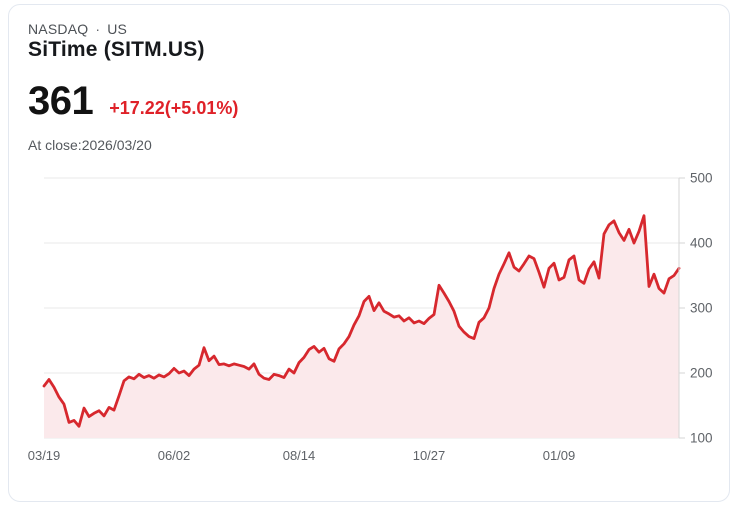 The height and width of the screenshot is (508, 736). I want to click on y-tick-label: 500, so click(701, 178).